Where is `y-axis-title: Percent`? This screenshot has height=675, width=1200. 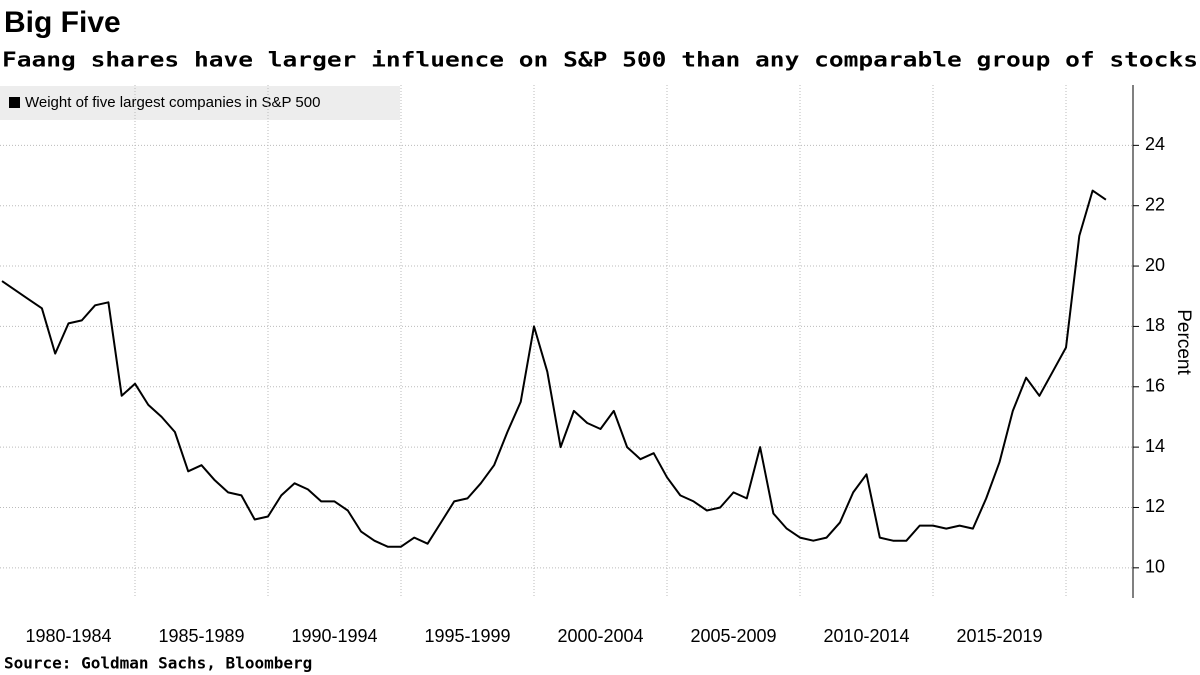
y-axis-title: Percent is located at coordinates (1183, 342).